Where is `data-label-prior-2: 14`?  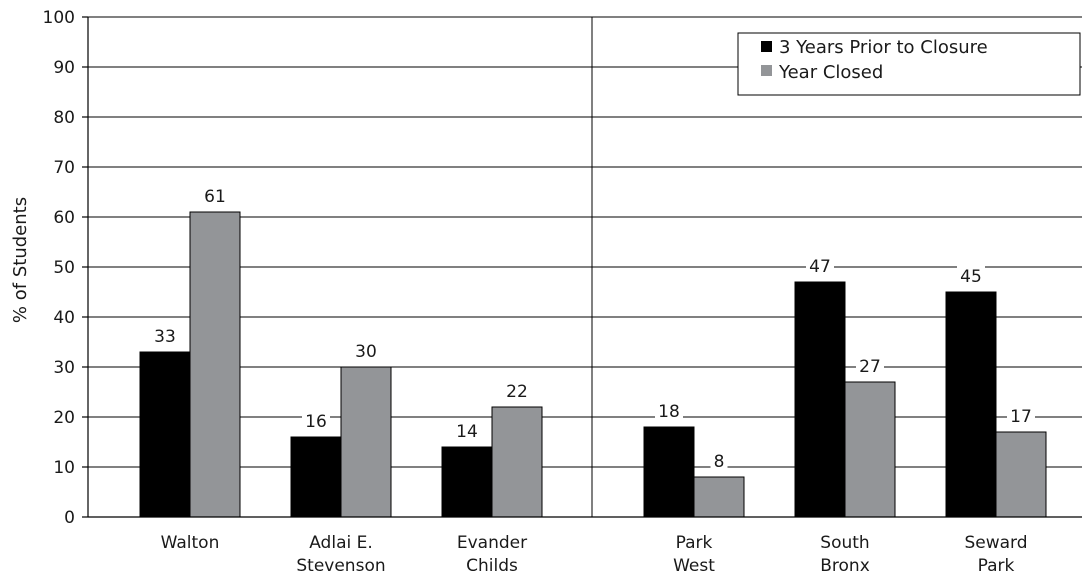 data-label-prior-2: 14 is located at coordinates (467, 432).